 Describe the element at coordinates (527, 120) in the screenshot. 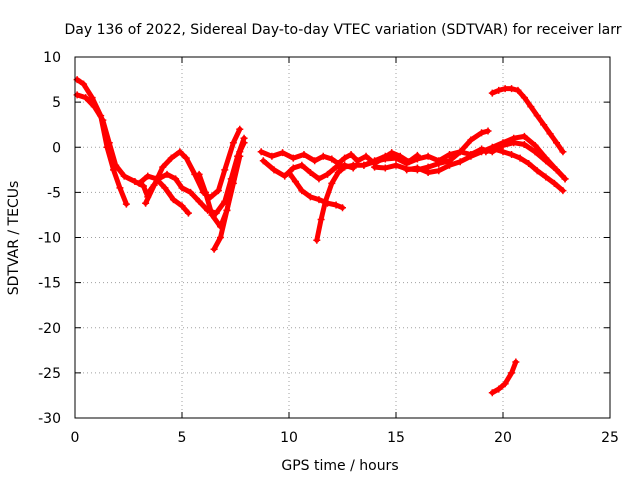

I see `series-sat-p` at that location.